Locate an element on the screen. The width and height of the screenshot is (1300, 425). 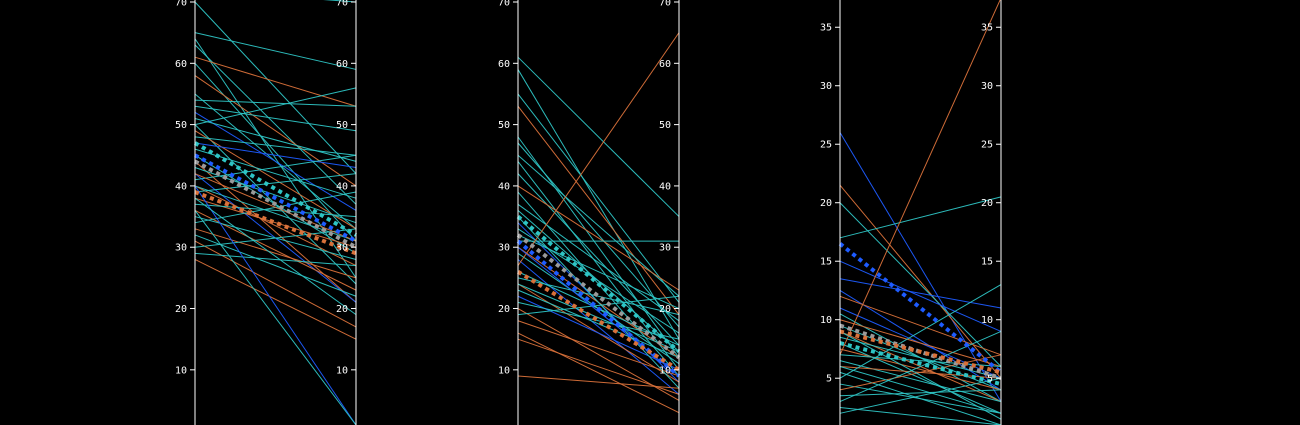
mean-line-teal is located at coordinates (920, 363).